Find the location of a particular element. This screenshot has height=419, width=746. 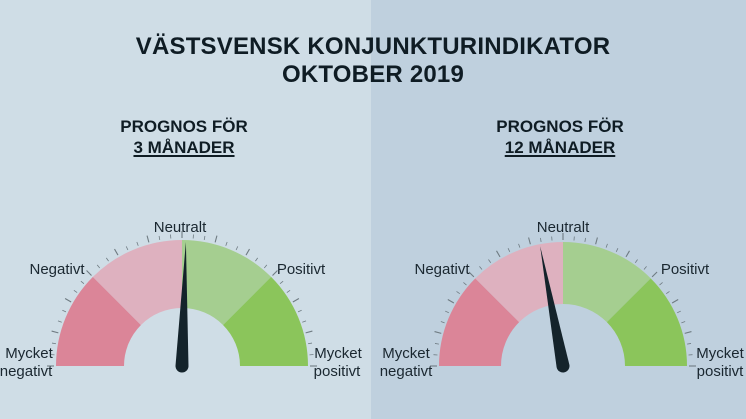

page-title-line2: OKTOBER 2019 is located at coordinates (373, 74).